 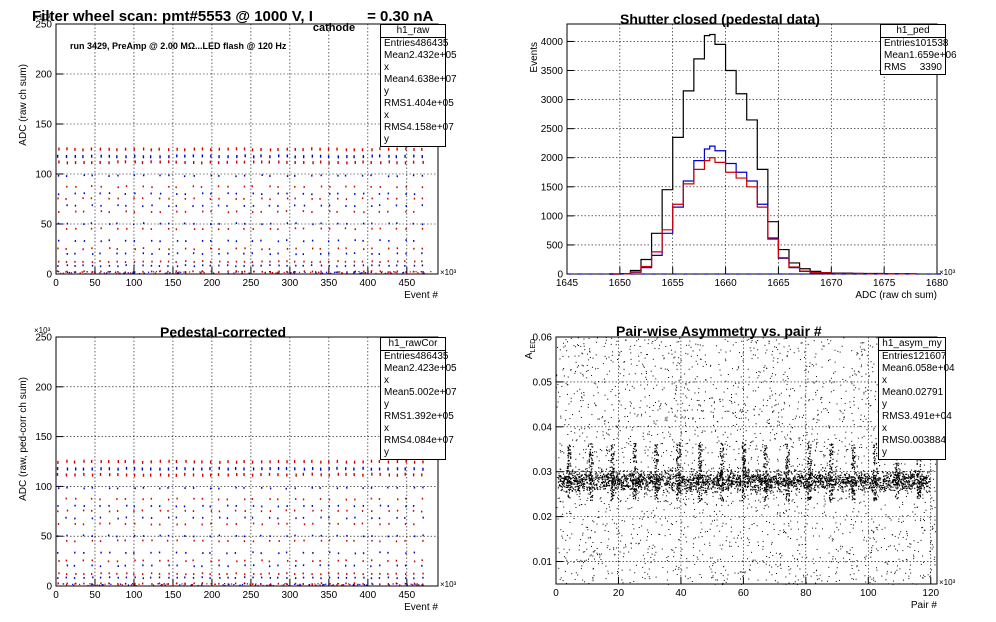 I want to click on asym-x-tick-label: 20, so click(x=619, y=593).